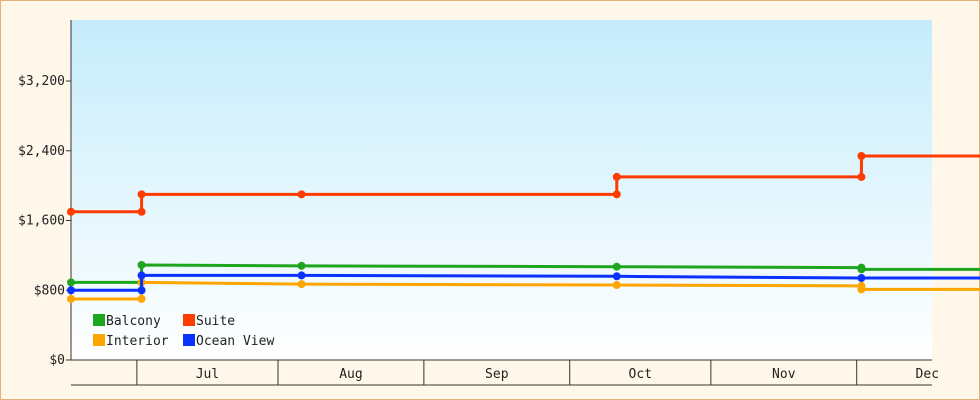 The height and width of the screenshot is (400, 980). Describe the element at coordinates (41, 221) in the screenshot. I see `y-tick-label: $1,600` at that location.